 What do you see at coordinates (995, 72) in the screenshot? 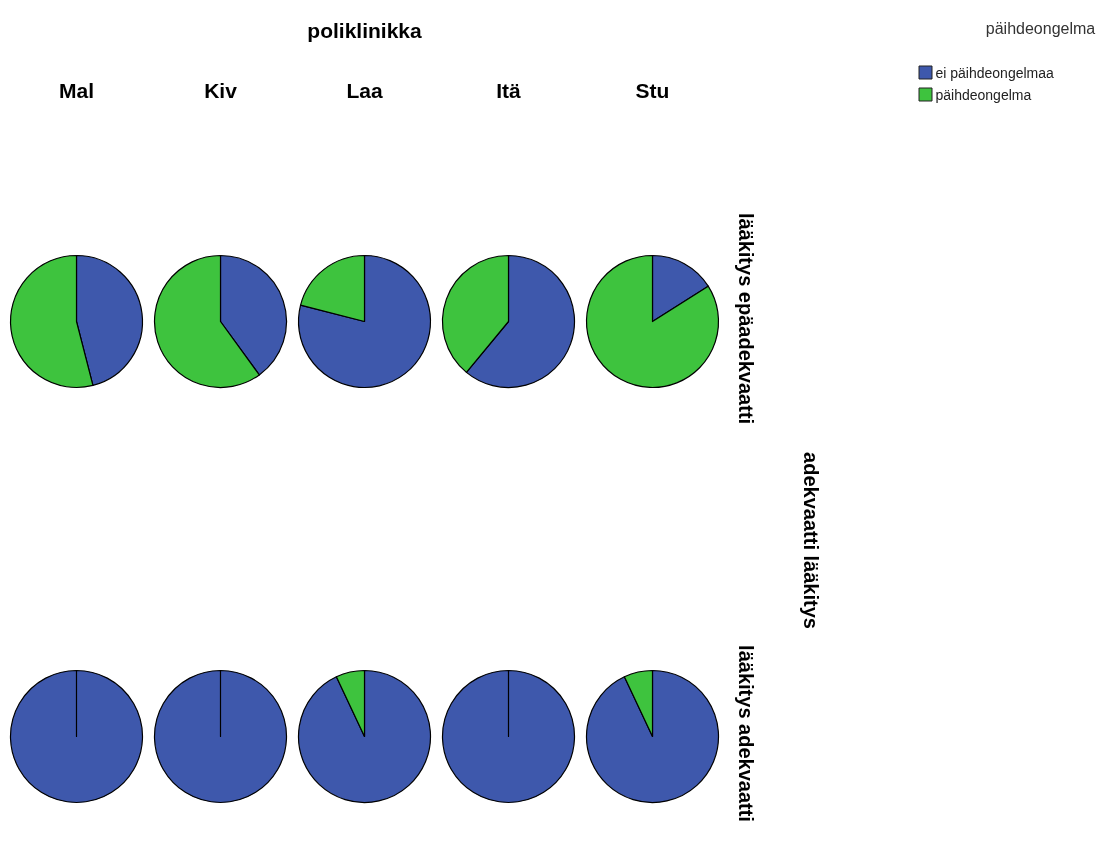
I see `legend-label: ei päihdeongelmaa` at bounding box center [995, 72].